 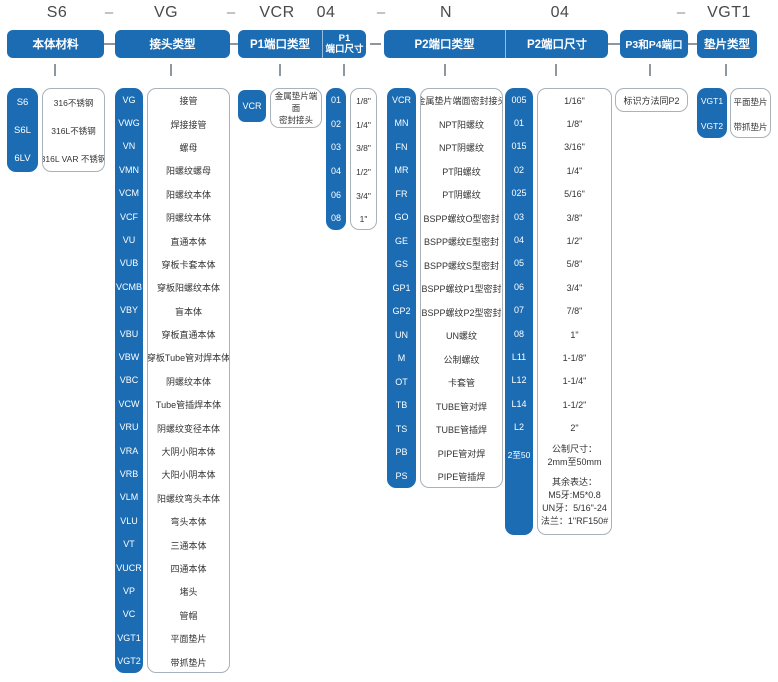 What do you see at coordinates (574, 170) in the screenshot?
I see `label-cell: 1/4"` at bounding box center [574, 170].